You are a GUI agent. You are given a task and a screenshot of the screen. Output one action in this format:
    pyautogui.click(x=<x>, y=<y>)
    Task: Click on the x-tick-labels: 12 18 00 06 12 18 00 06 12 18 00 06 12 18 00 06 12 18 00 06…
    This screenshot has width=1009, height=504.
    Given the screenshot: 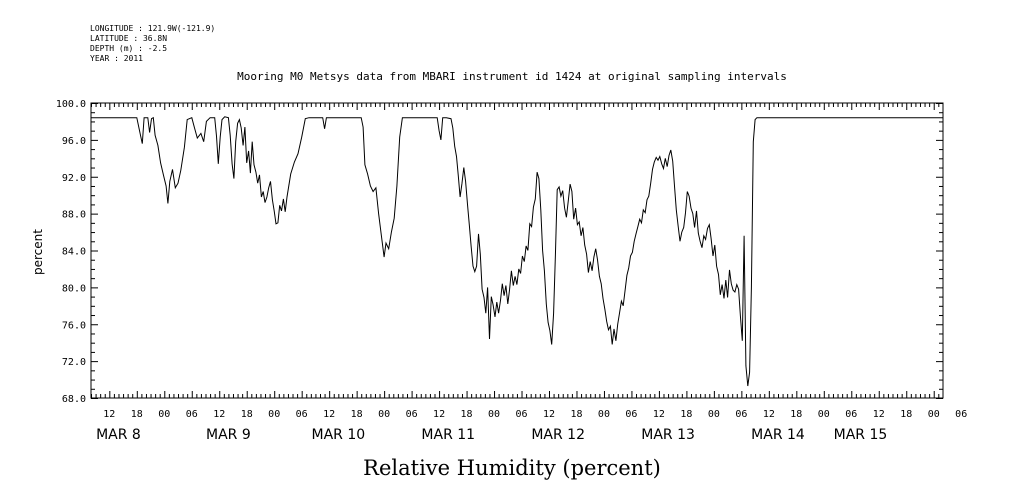 What is the action you would take?
    pyautogui.click(x=531, y=426)
    